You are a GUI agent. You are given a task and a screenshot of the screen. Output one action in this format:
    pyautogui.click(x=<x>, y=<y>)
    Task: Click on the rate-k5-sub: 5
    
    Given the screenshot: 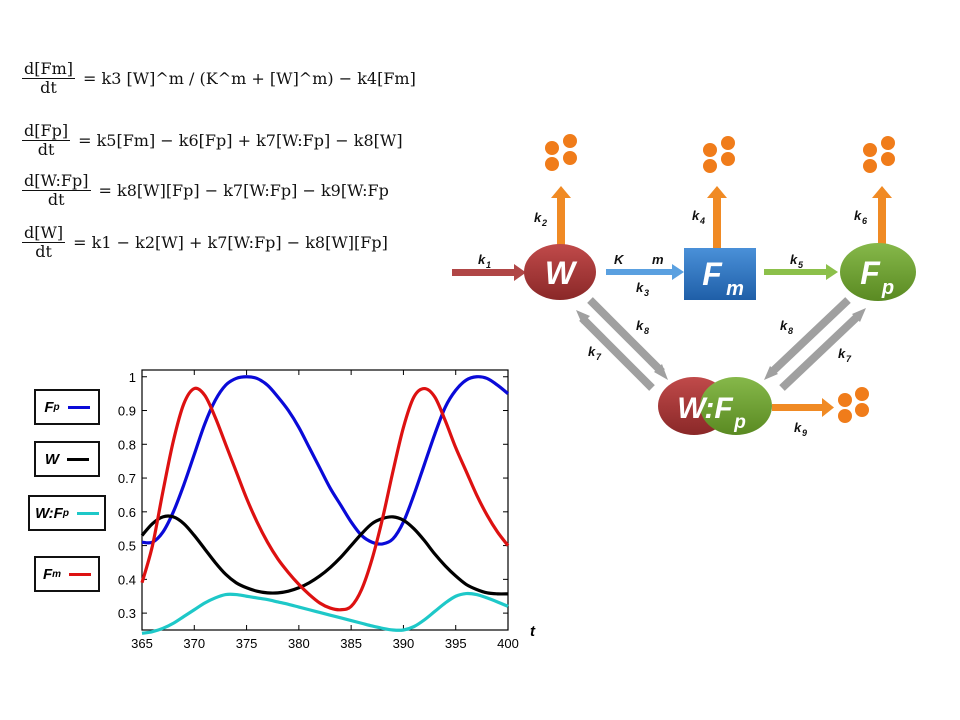 What is the action you would take?
    pyautogui.click(x=801, y=265)
    